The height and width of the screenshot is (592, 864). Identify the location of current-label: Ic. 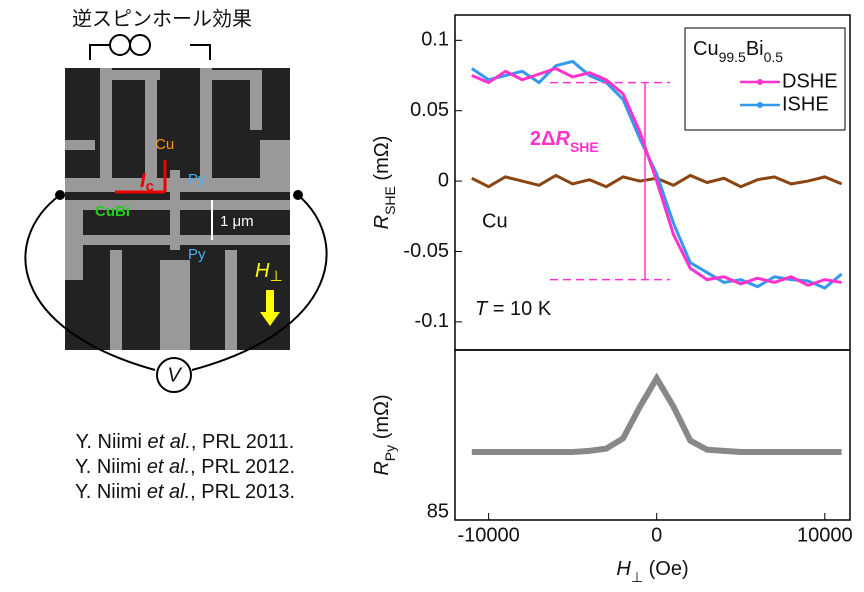
(147, 182).